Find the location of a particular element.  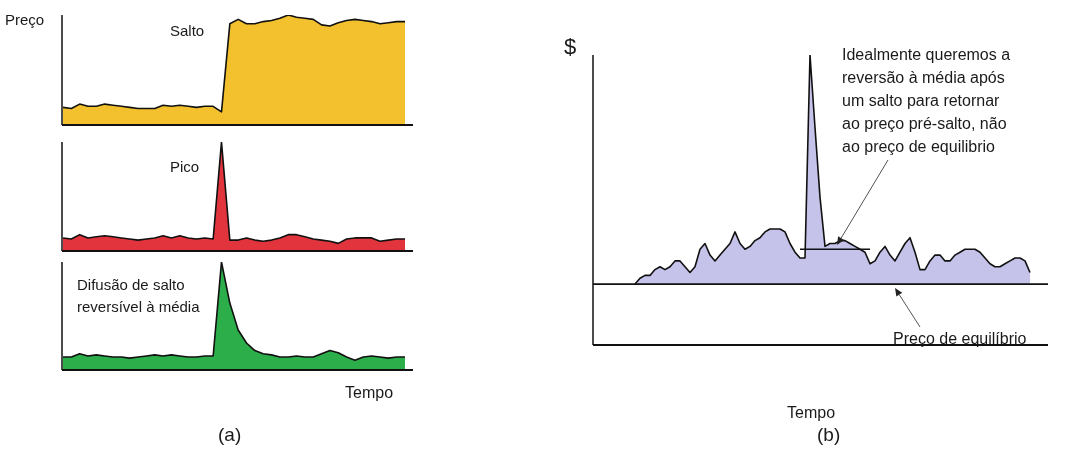

annotation: Pico is located at coordinates (185, 166).